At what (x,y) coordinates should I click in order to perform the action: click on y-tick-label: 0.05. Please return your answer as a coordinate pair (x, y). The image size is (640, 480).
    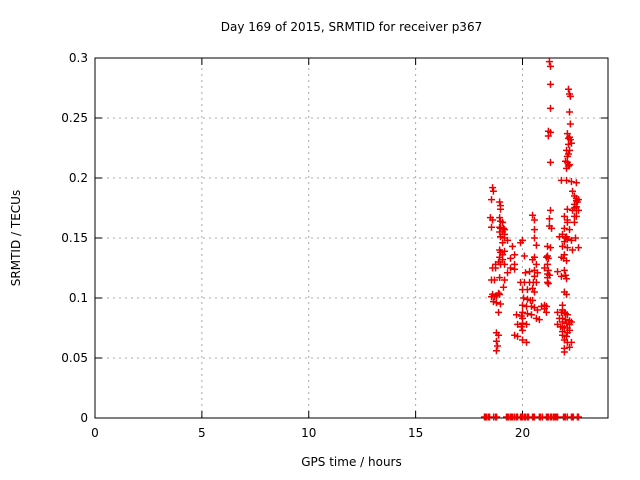
    Looking at the image, I should click on (74, 358).